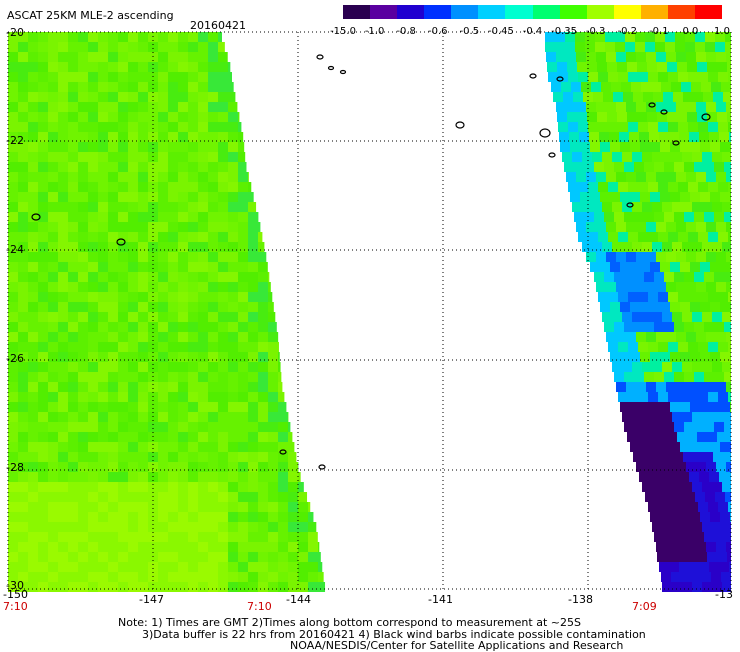 The width and height of the screenshot is (740, 652). I want to click on time-label: 7:09, so click(644, 607).